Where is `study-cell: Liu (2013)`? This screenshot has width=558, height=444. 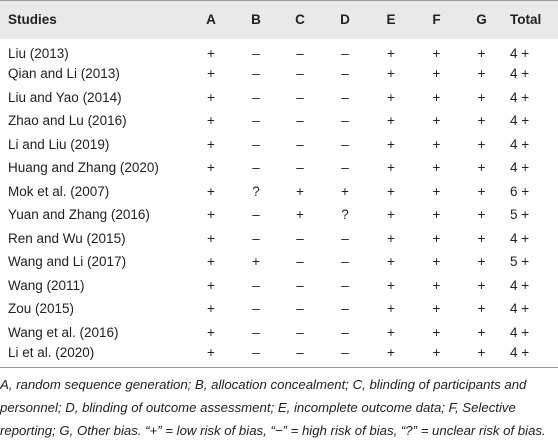 study-cell: Liu (2013) is located at coordinates (38, 53).